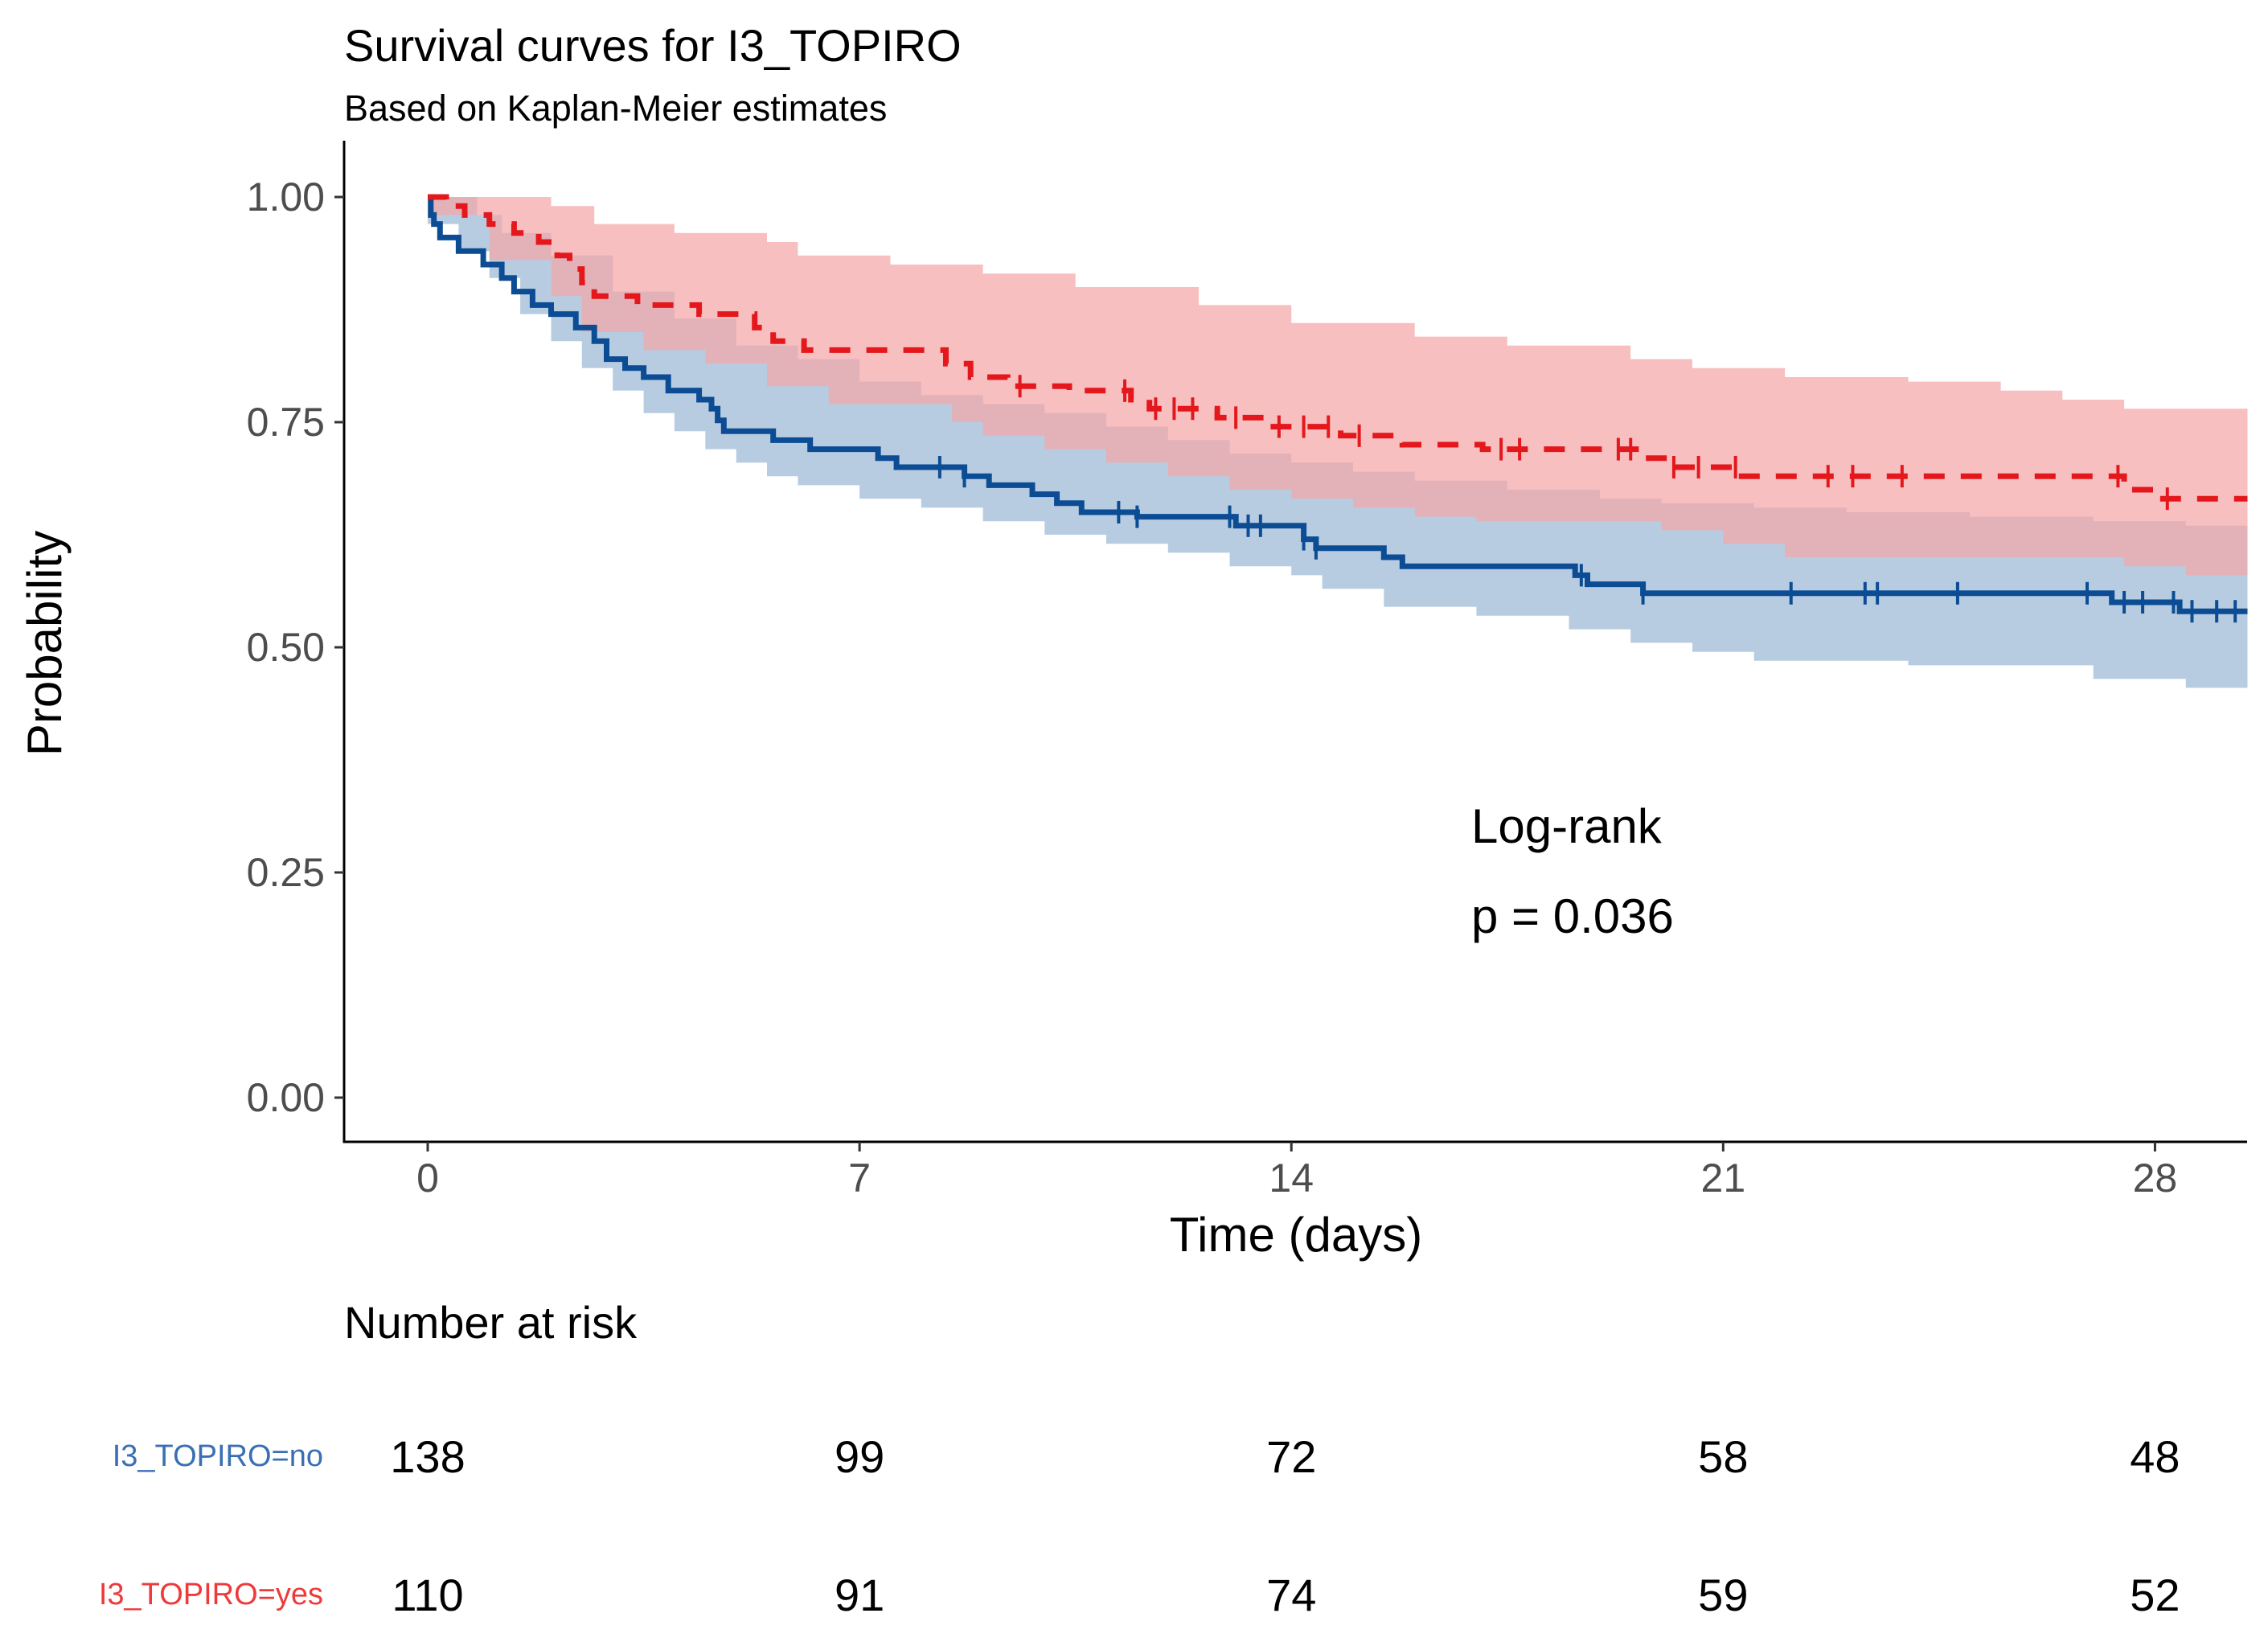  What do you see at coordinates (859, 1178) in the screenshot?
I see `x-tick-label: 7` at bounding box center [859, 1178].